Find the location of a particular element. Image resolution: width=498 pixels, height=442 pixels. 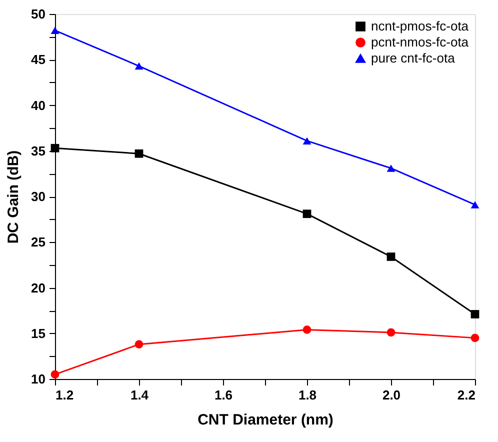

x-tick-label: 1.6 is located at coordinates (223, 395).